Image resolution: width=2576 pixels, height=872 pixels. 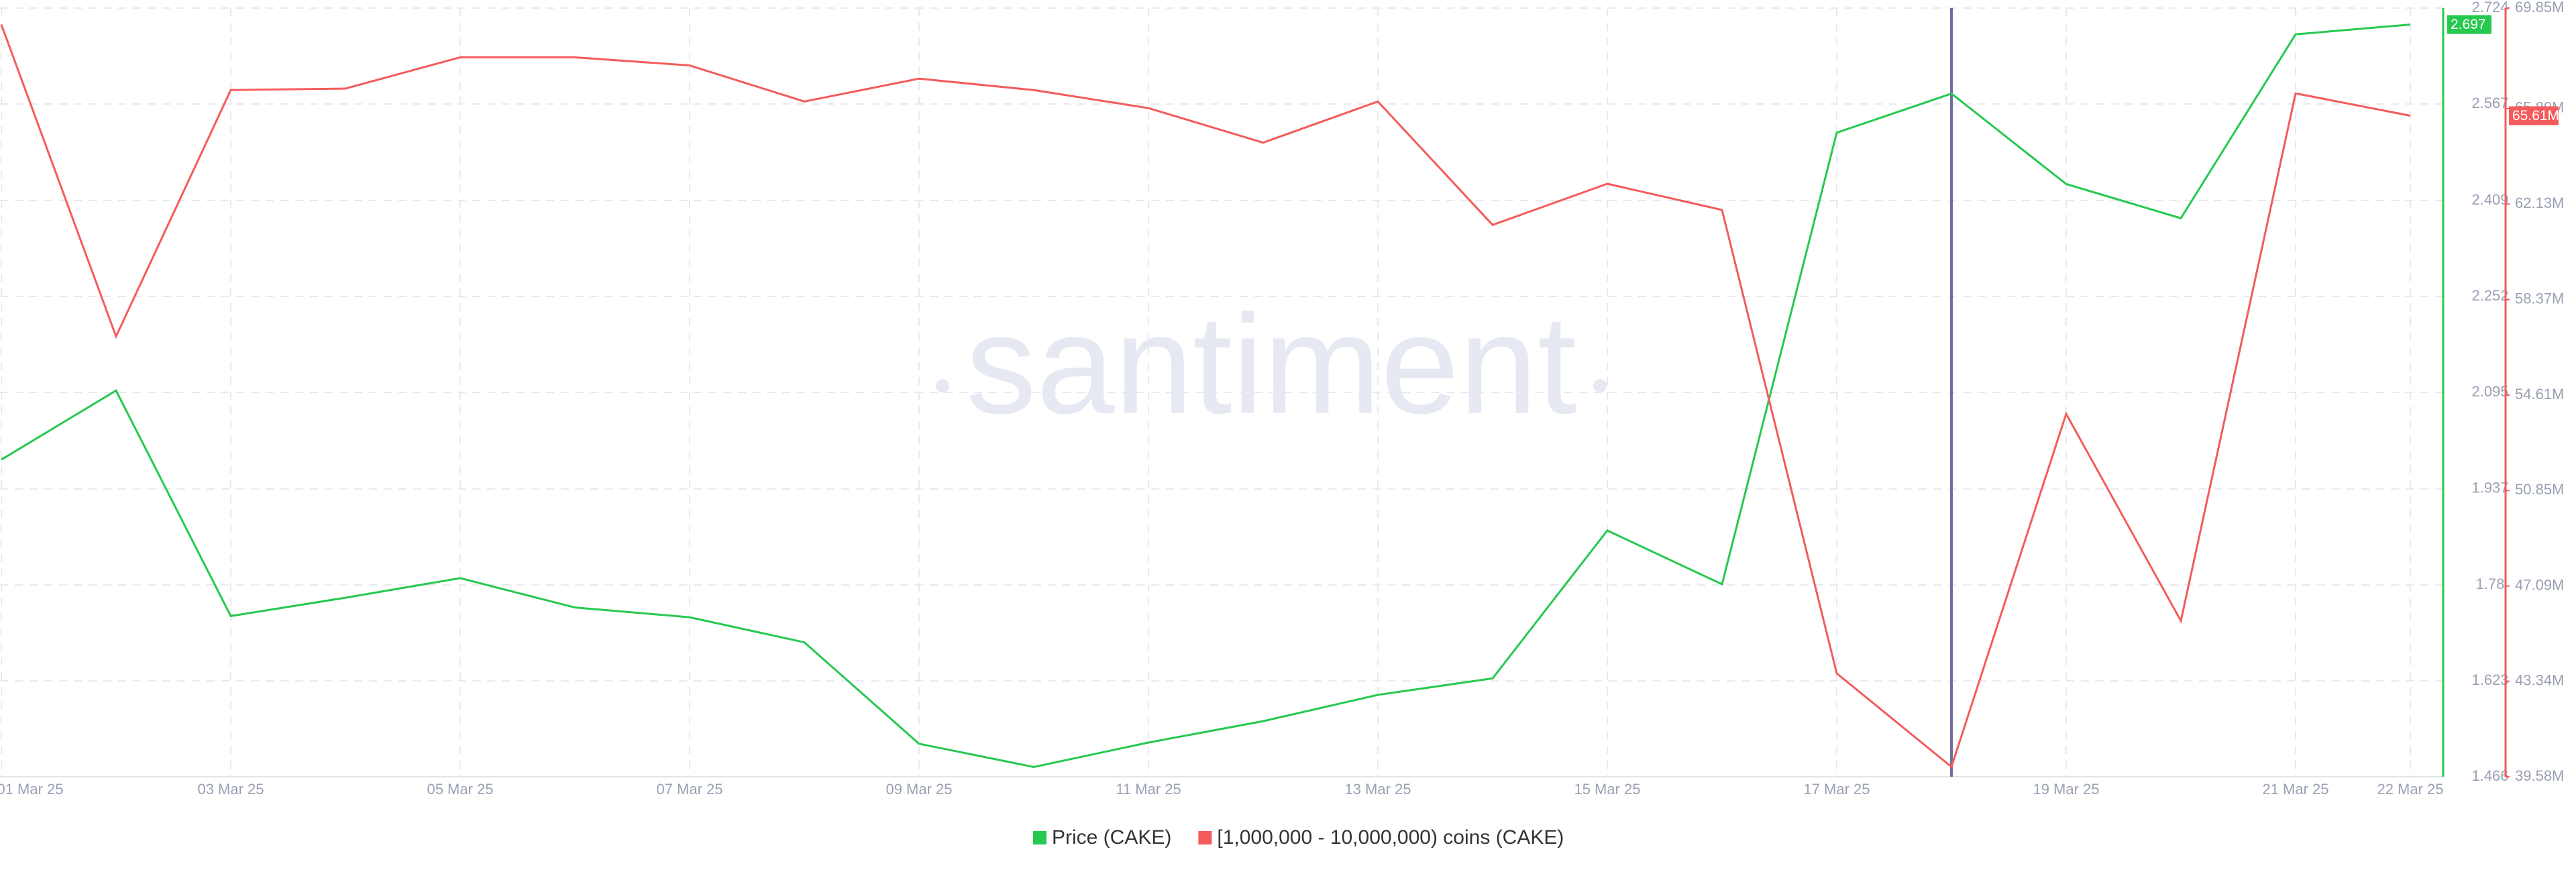 What do you see at coordinates (2489, 391) in the screenshot?
I see `y-tick-label: 2.095` at bounding box center [2489, 391].